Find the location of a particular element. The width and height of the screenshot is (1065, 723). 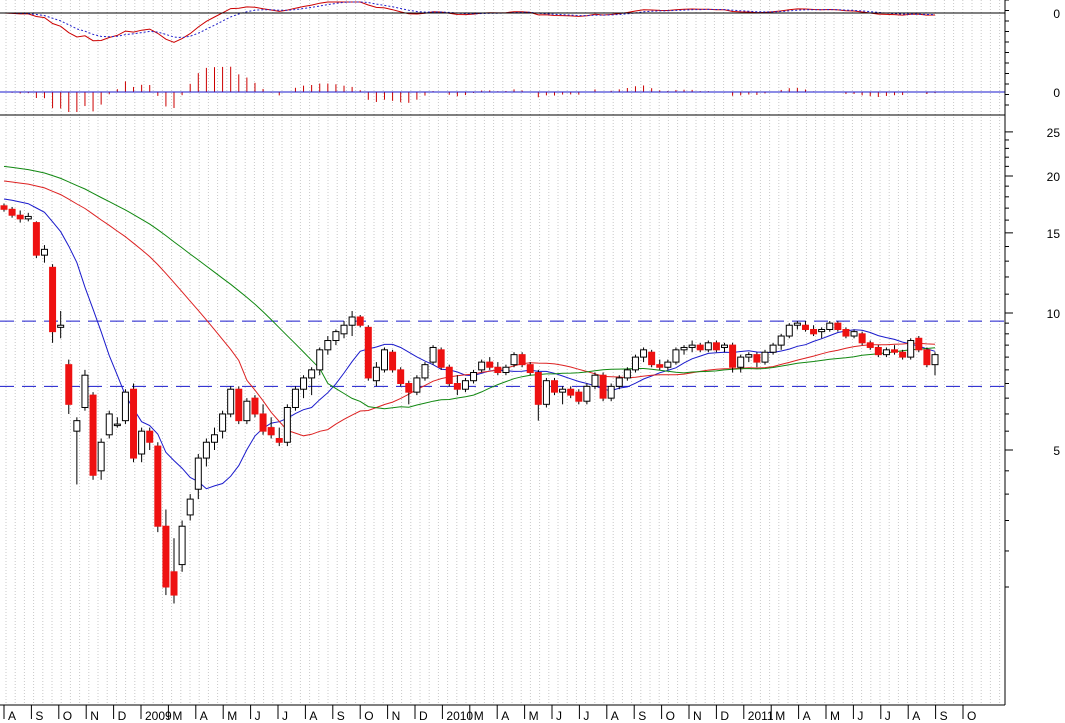

histogram-zero-label: 0 is located at coordinates (1056, 93).